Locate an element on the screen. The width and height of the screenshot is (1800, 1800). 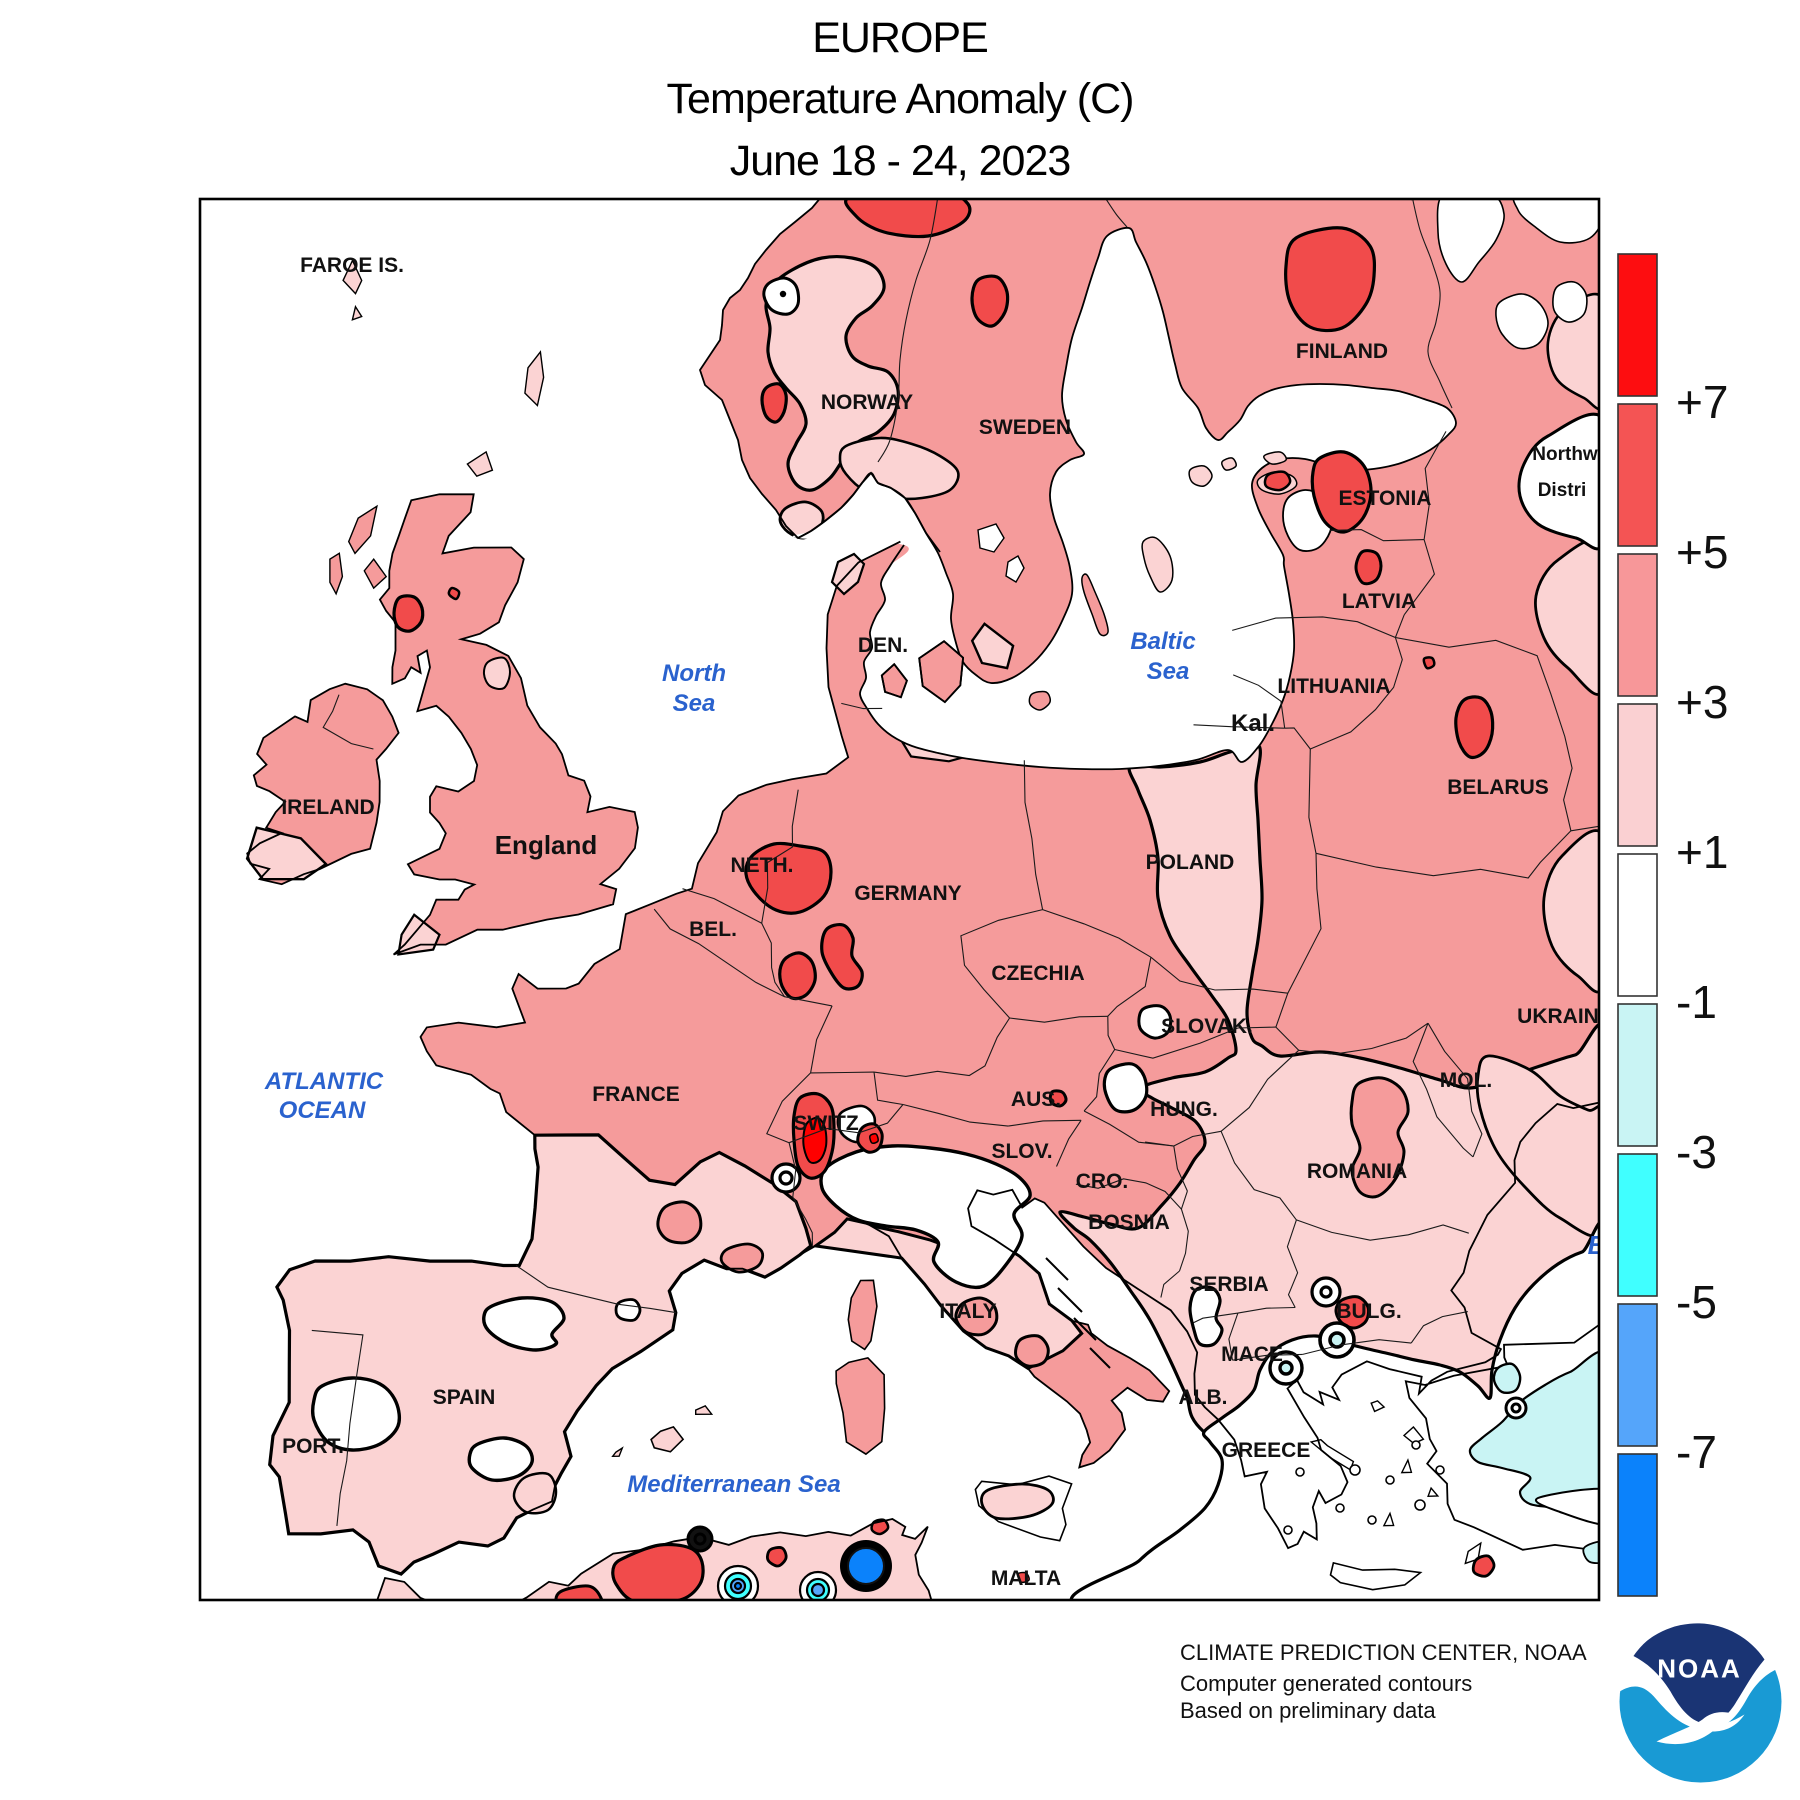
svg-text: ATLANTIC is located at coordinates (324, 1081).